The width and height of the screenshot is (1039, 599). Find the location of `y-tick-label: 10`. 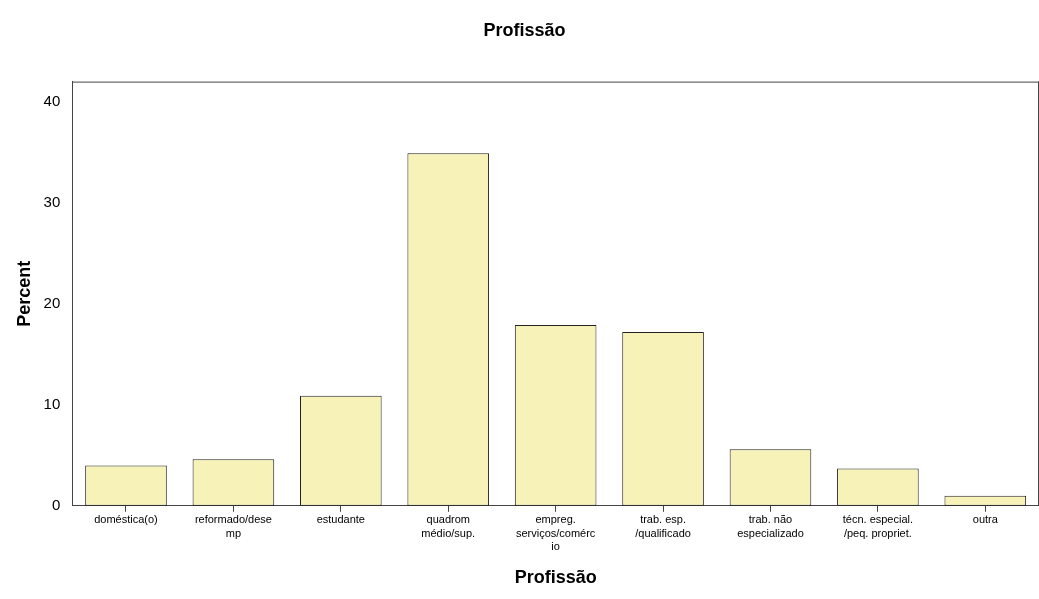

y-tick-label: 10 is located at coordinates (52, 403).